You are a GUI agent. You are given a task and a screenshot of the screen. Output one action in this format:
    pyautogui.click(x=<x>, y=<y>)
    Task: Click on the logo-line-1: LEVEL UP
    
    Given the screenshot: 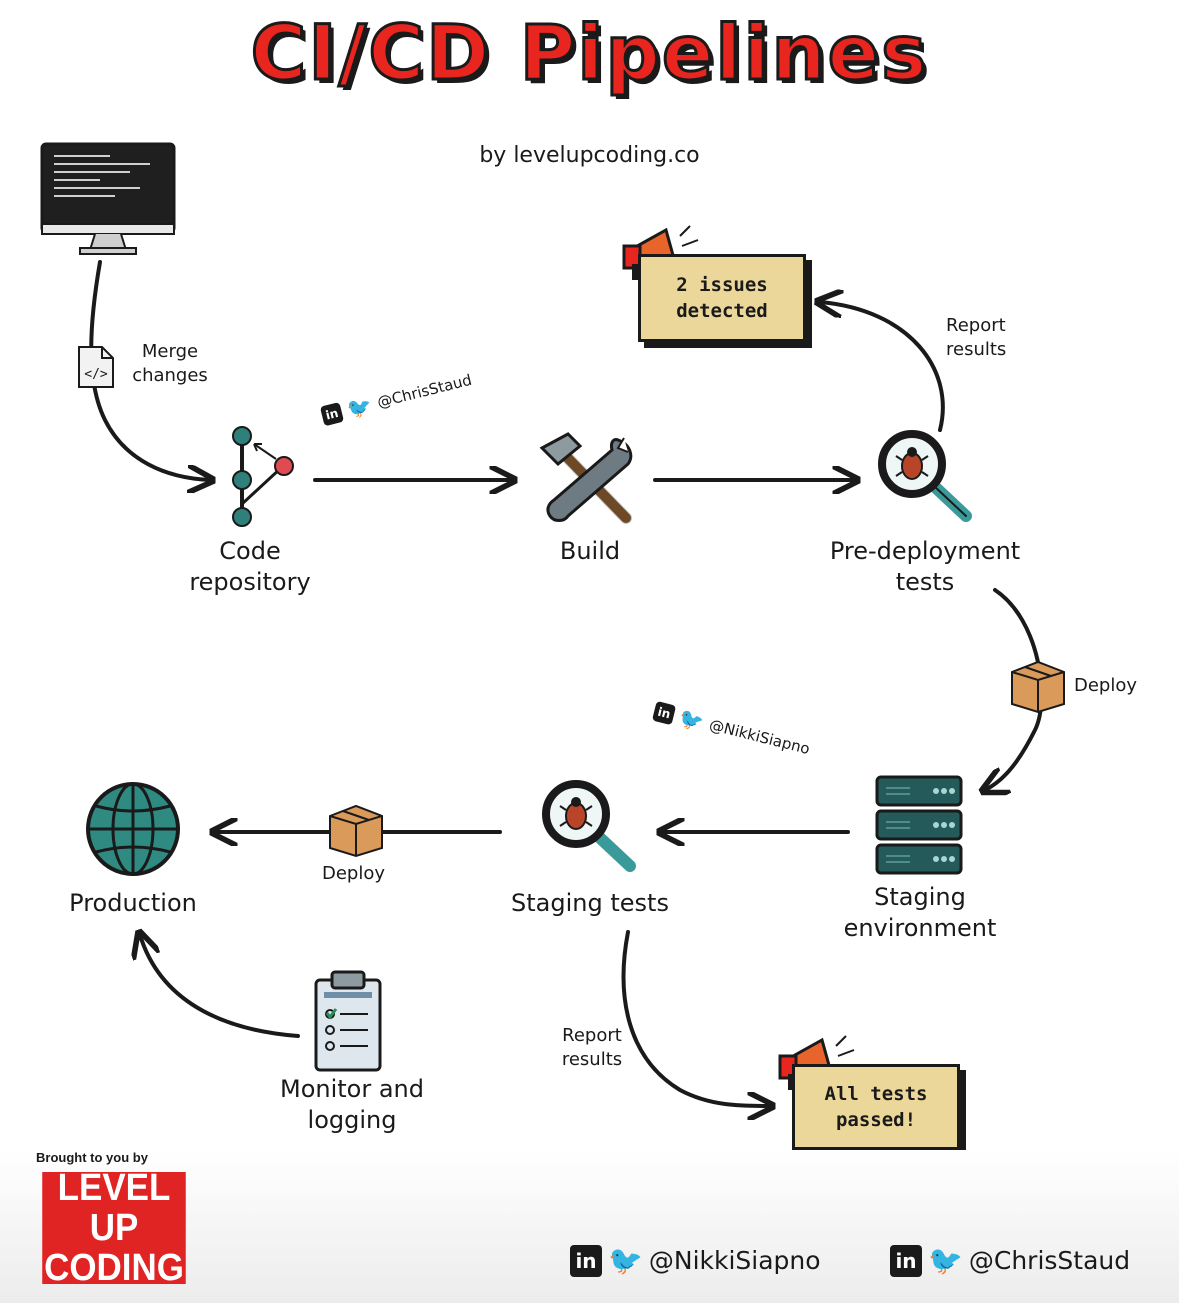 What is the action you would take?
    pyautogui.click(x=114, y=1208)
    